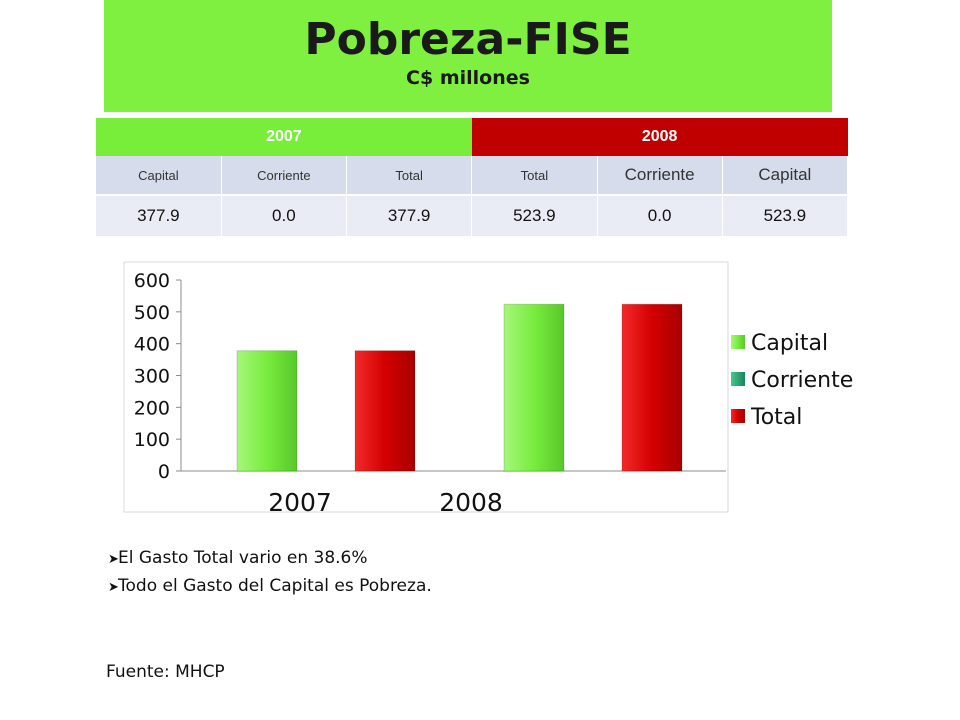 This screenshot has height=720, width=960. Describe the element at coordinates (270, 558) in the screenshot. I see `bullet-item: ➤El Gasto Total vario en 38.6%` at that location.